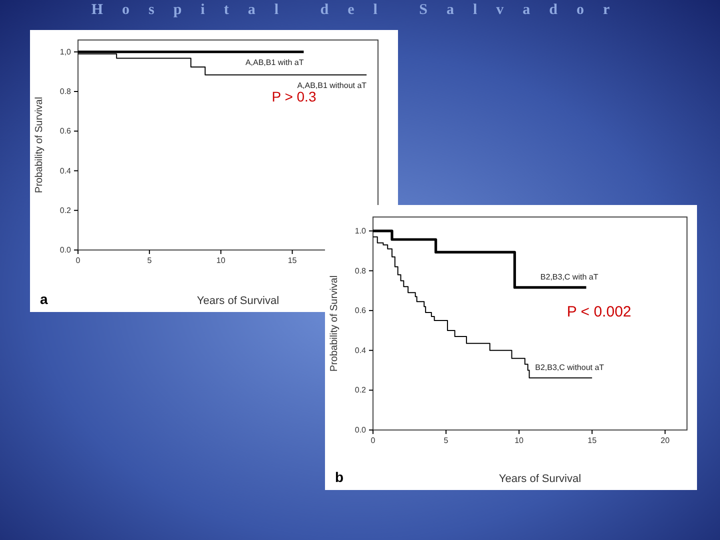  I want to click on y-tick-label: 1,0, so click(66, 51).